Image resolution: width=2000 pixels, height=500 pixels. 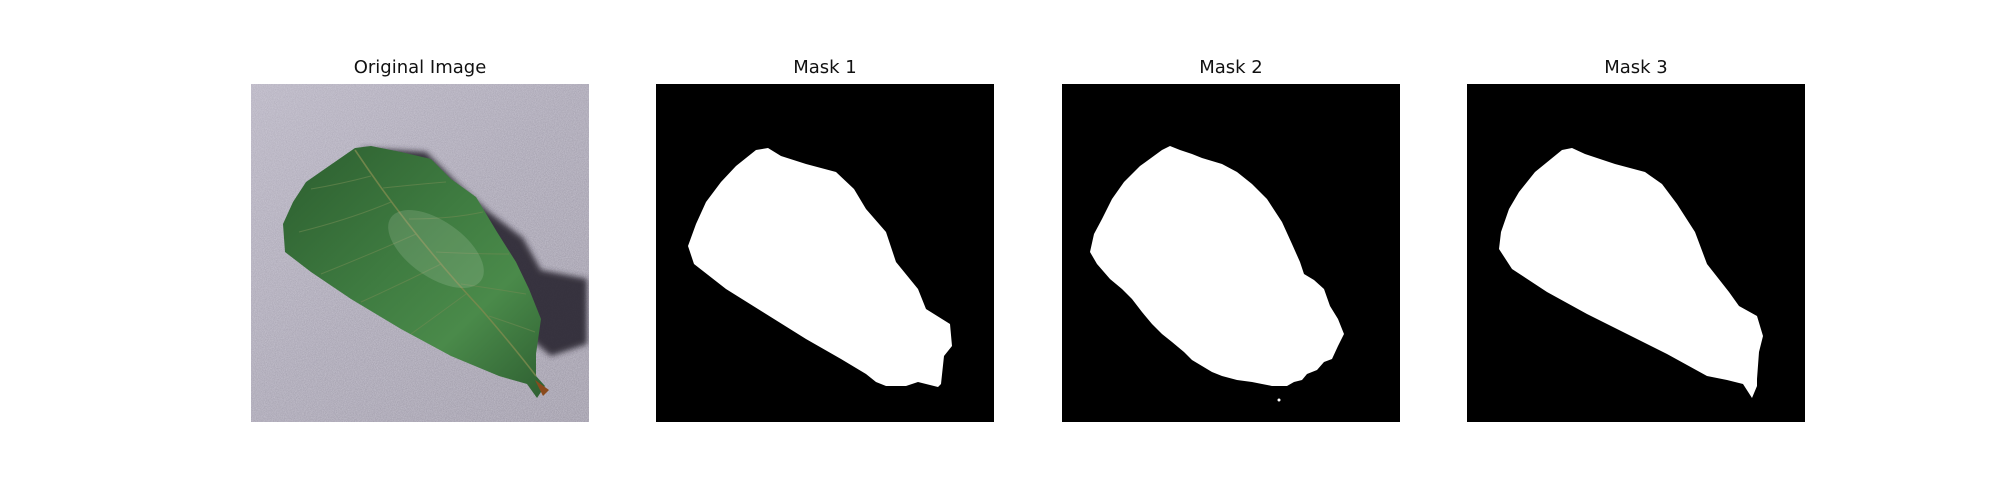 What do you see at coordinates (1231, 67) in the screenshot?
I see `panel-title-mask-2: Mask 2` at bounding box center [1231, 67].